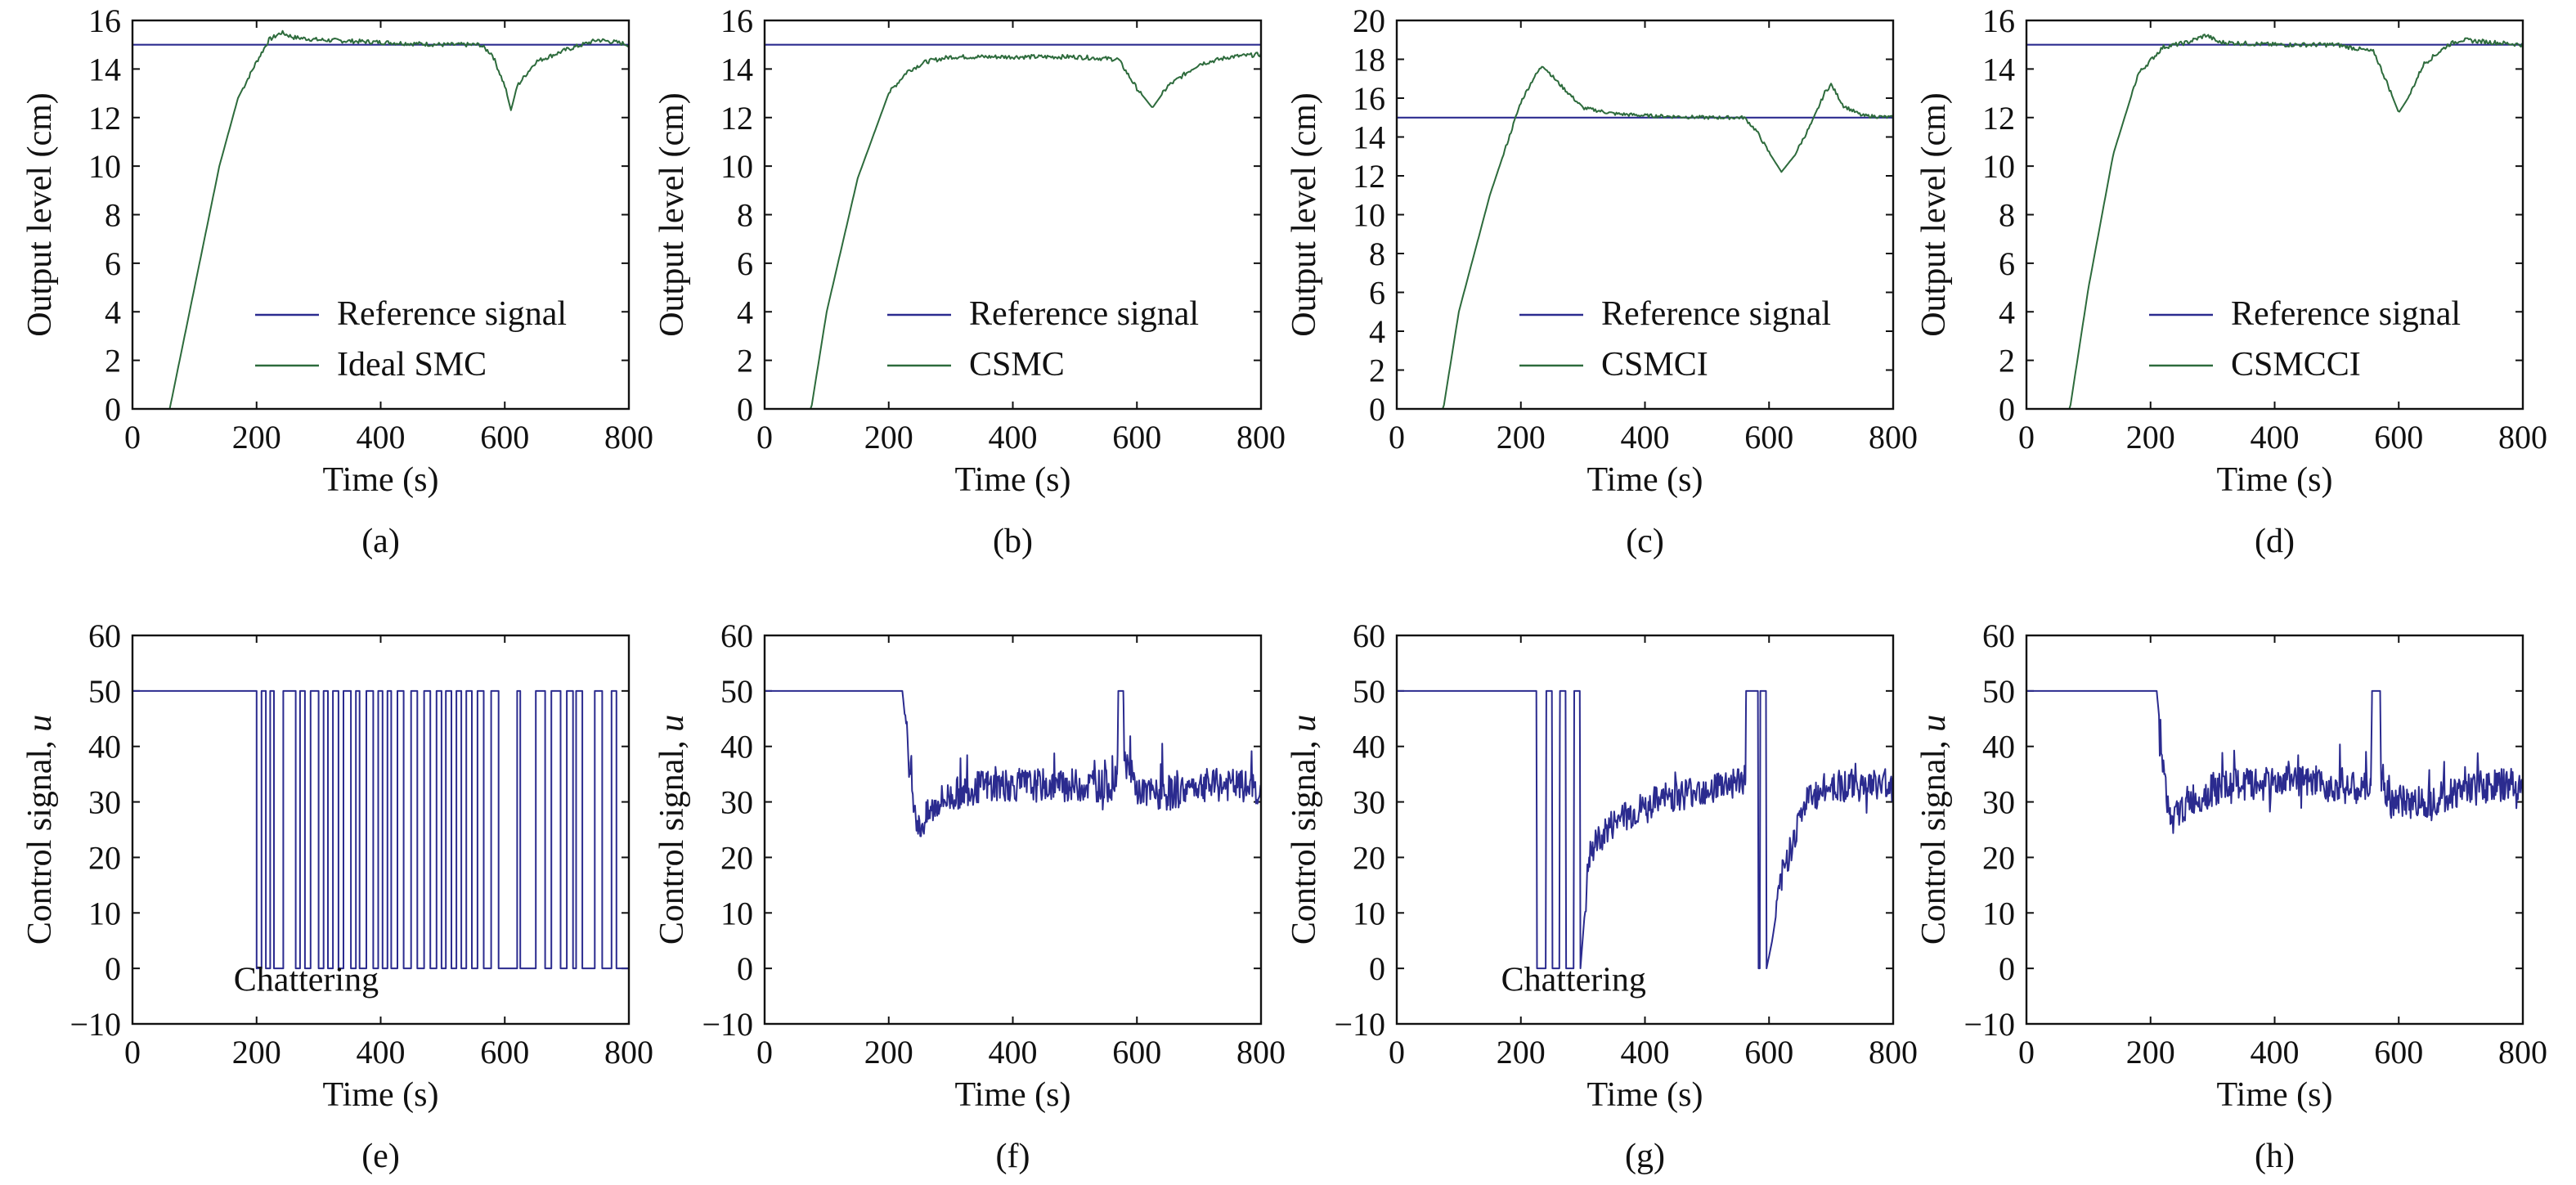 The width and height of the screenshot is (2576, 1185). I want to click on series-line-output, so click(389, 219).